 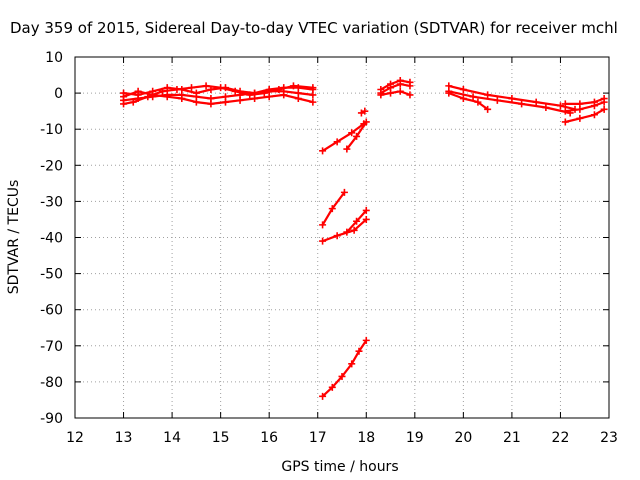 I want to click on y-tick-label: 10, so click(x=54, y=58).